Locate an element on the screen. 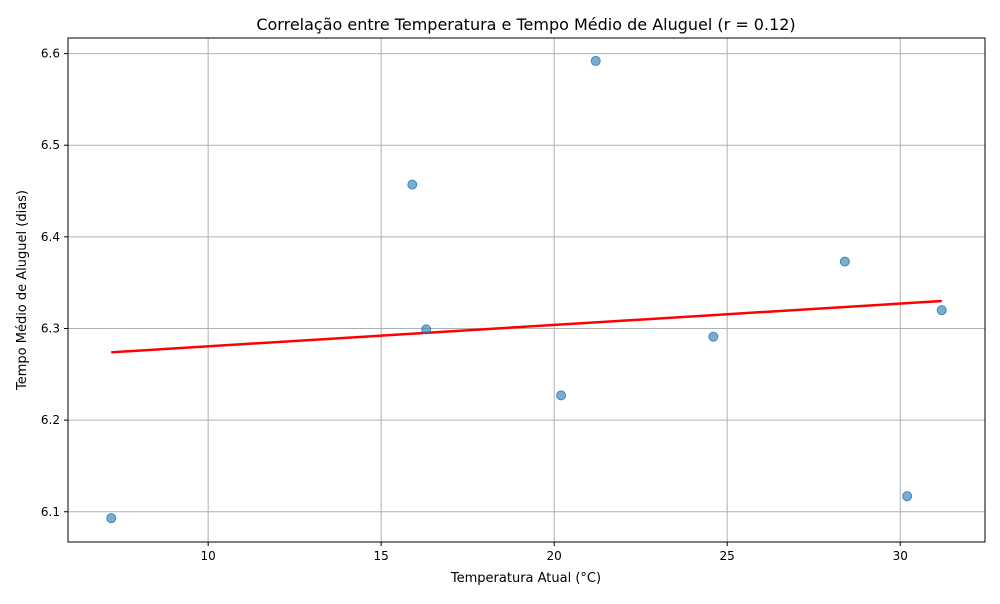  x-axis-label: Temperatura Atual (°C) is located at coordinates (525, 578).